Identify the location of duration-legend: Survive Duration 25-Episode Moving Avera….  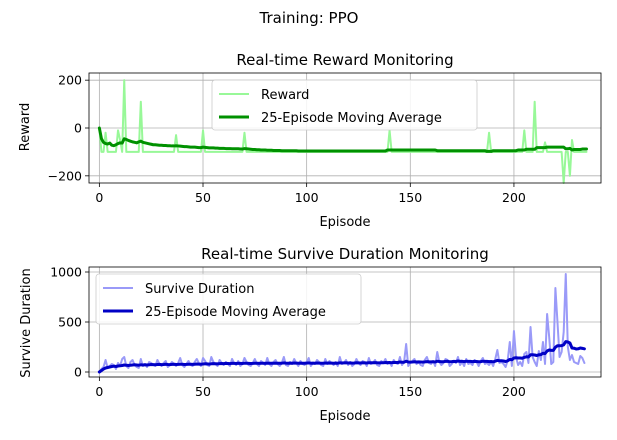
(228, 299).